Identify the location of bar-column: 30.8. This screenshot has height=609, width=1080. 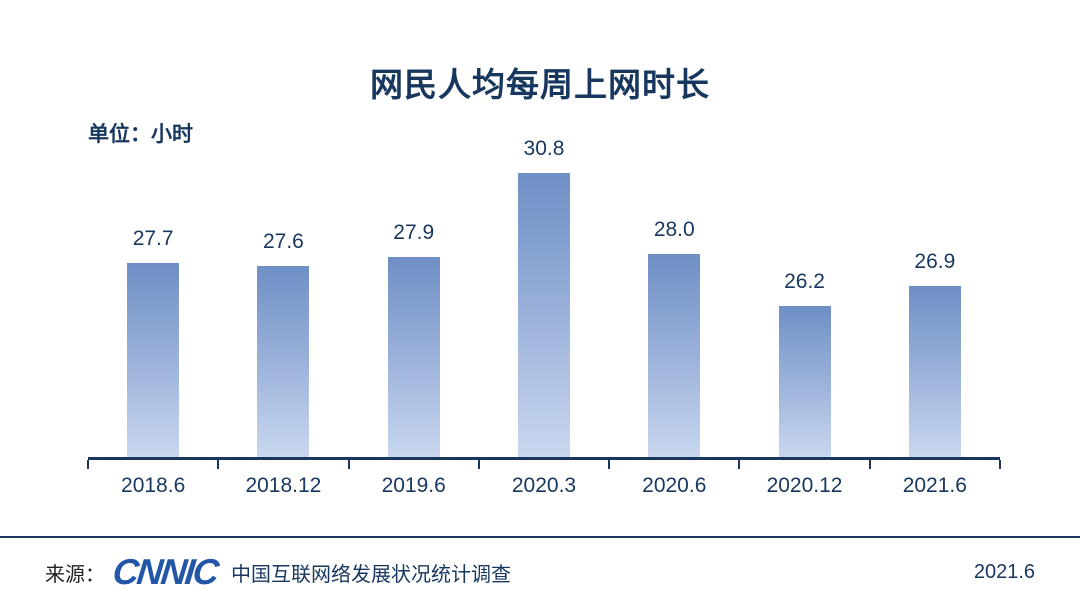
(544, 297).